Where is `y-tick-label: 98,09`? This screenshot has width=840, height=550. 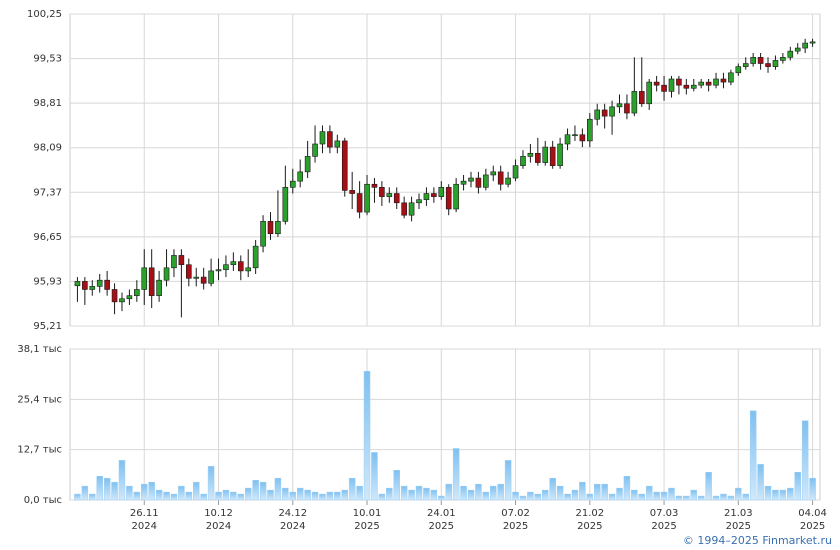
y-tick-label: 98,09 is located at coordinates (47, 148).